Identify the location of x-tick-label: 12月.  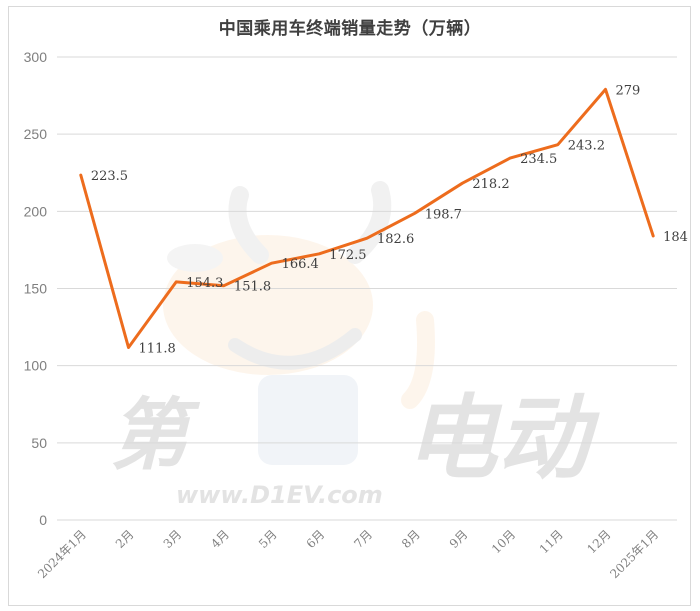
(598, 541).